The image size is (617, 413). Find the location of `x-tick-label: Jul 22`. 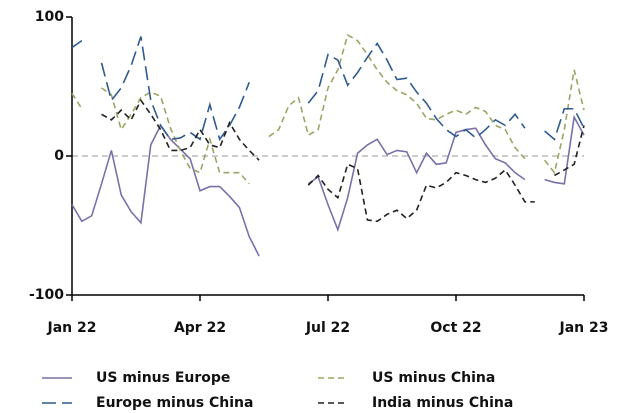

x-tick-label: Jul 22 is located at coordinates (327, 328).